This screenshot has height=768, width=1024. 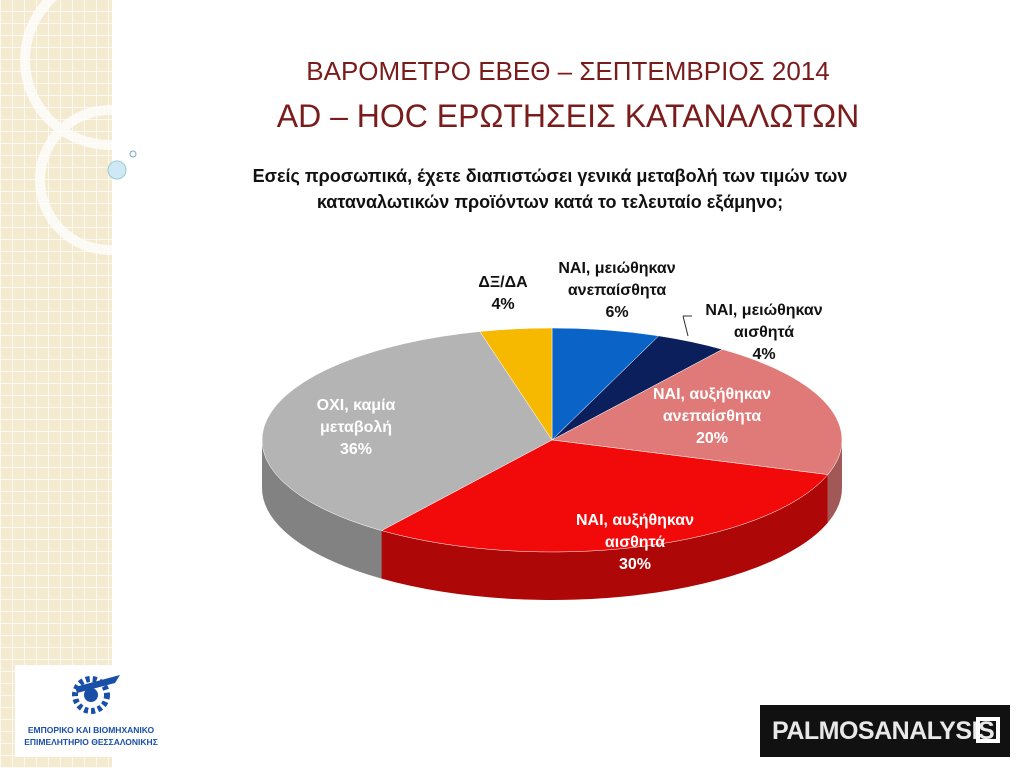 I want to click on category-label: ΝΑΙ, αυξήθηκαν αισθητά, so click(x=635, y=531).